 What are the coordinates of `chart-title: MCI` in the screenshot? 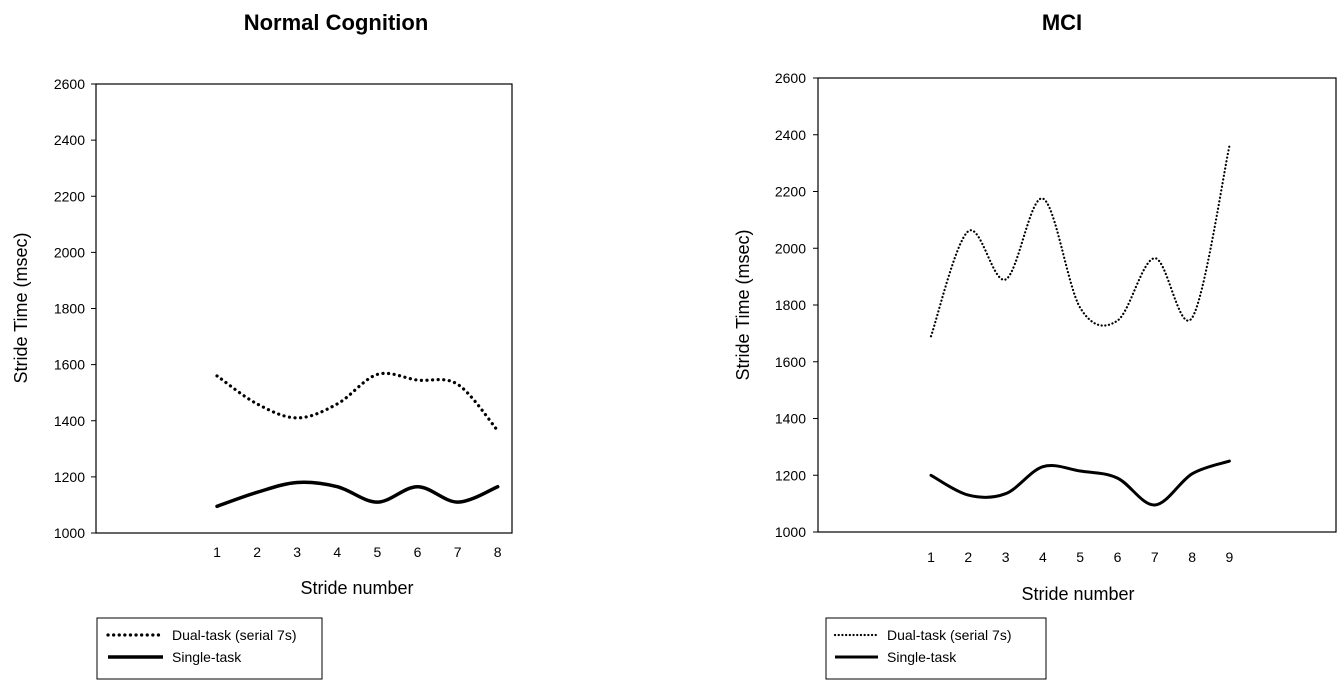 It's located at (1062, 22).